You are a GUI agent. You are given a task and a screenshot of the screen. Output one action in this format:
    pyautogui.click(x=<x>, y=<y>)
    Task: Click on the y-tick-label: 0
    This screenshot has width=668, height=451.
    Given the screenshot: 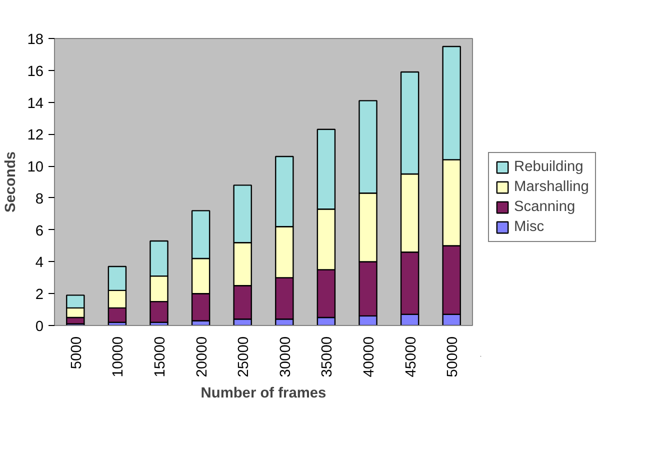 What is the action you would take?
    pyautogui.click(x=39, y=327)
    